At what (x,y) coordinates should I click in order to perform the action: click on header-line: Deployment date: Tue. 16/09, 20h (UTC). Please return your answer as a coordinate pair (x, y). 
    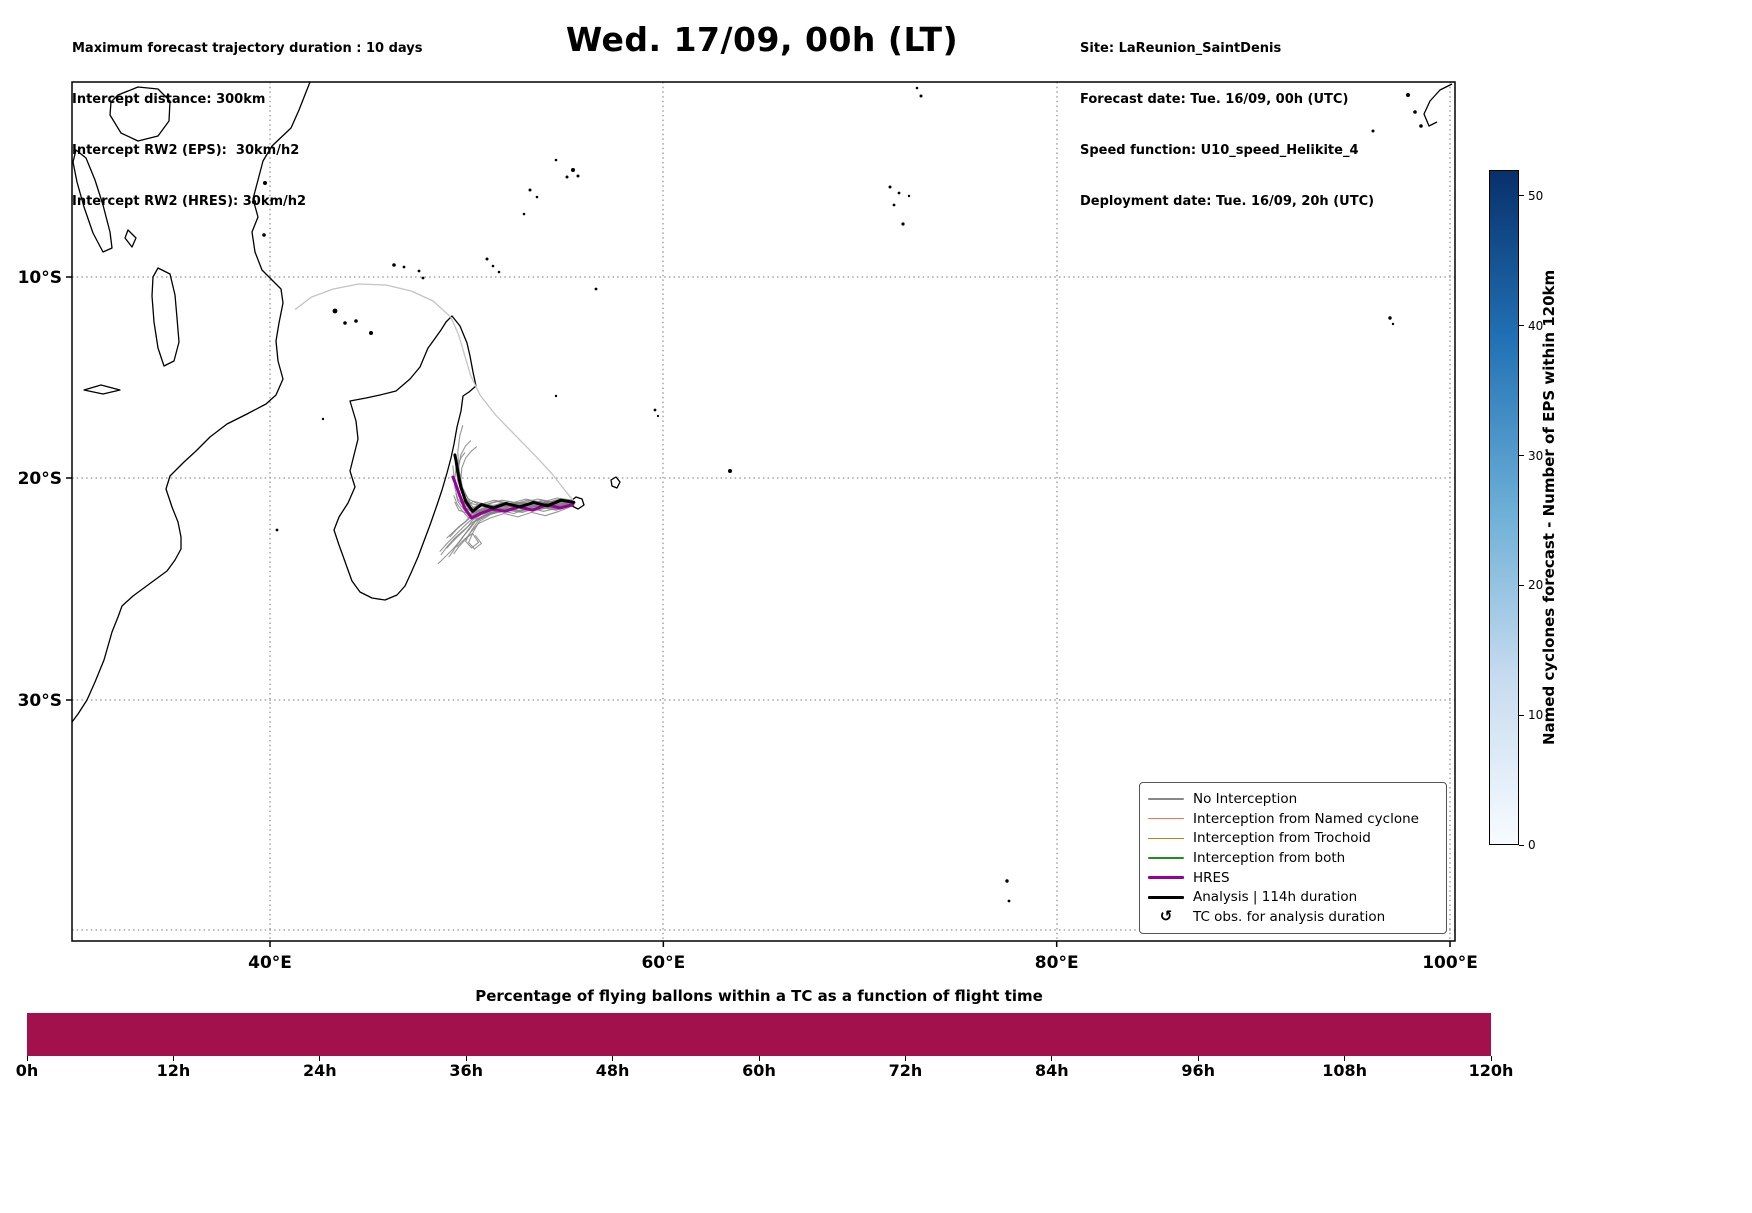
    Looking at the image, I should click on (1227, 201).